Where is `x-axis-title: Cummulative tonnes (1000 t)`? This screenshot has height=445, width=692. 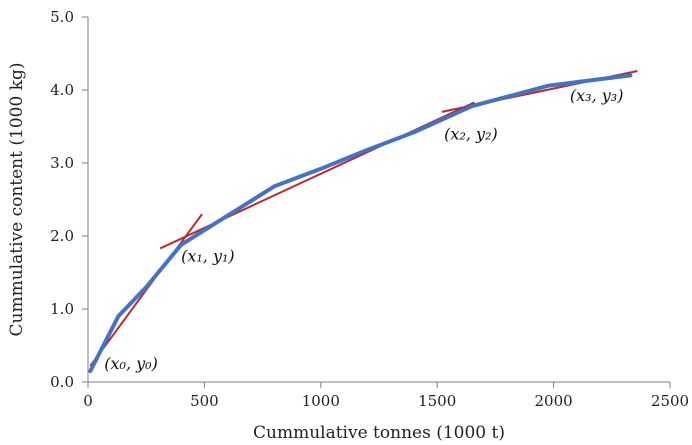 x-axis-title: Cummulative tonnes (1000 t) is located at coordinates (379, 433).